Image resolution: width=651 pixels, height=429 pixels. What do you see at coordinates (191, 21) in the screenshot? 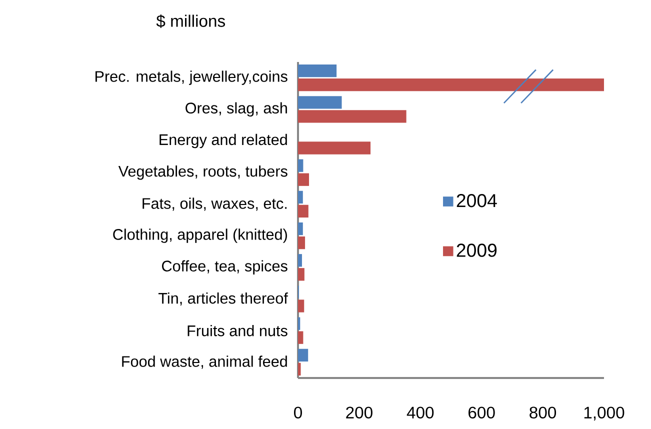
I see `chart-title: $ millions` at bounding box center [191, 21].